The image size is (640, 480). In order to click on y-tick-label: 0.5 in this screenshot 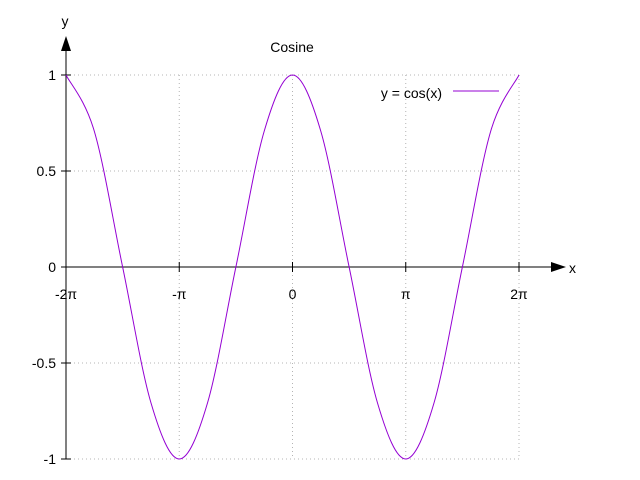, I will do `click(47, 171)`.